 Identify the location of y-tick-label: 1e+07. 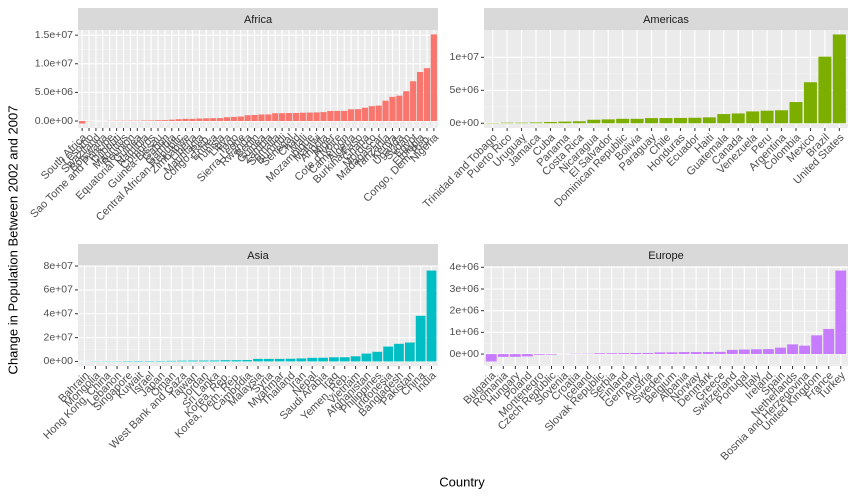
(465, 57).